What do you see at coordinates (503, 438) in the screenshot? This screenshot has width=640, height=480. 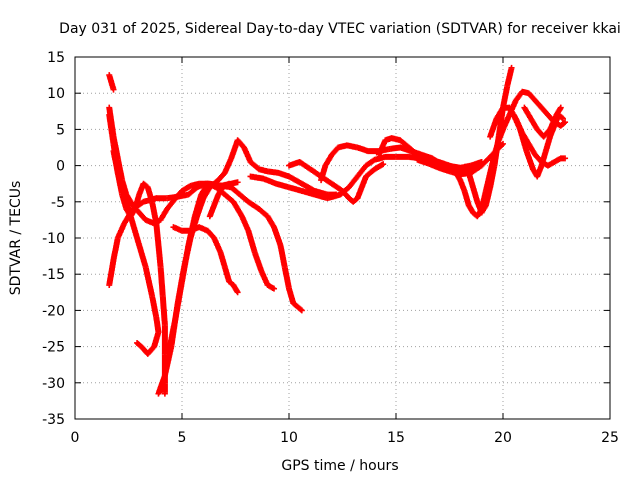 I see `x-tick-label: 20` at bounding box center [503, 438].